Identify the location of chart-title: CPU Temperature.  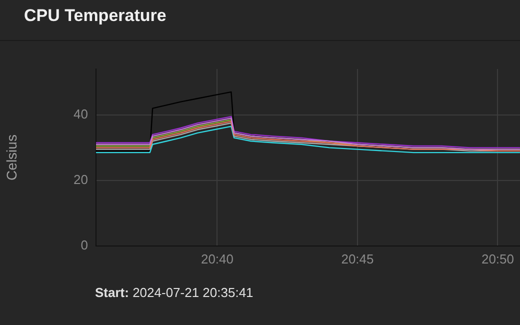
(95, 16).